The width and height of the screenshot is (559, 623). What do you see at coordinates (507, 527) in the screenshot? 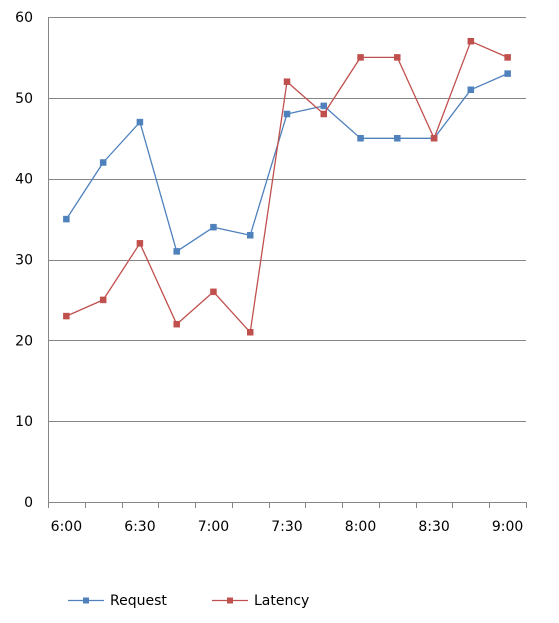
I see `x-tick-label: 9:00` at bounding box center [507, 527].